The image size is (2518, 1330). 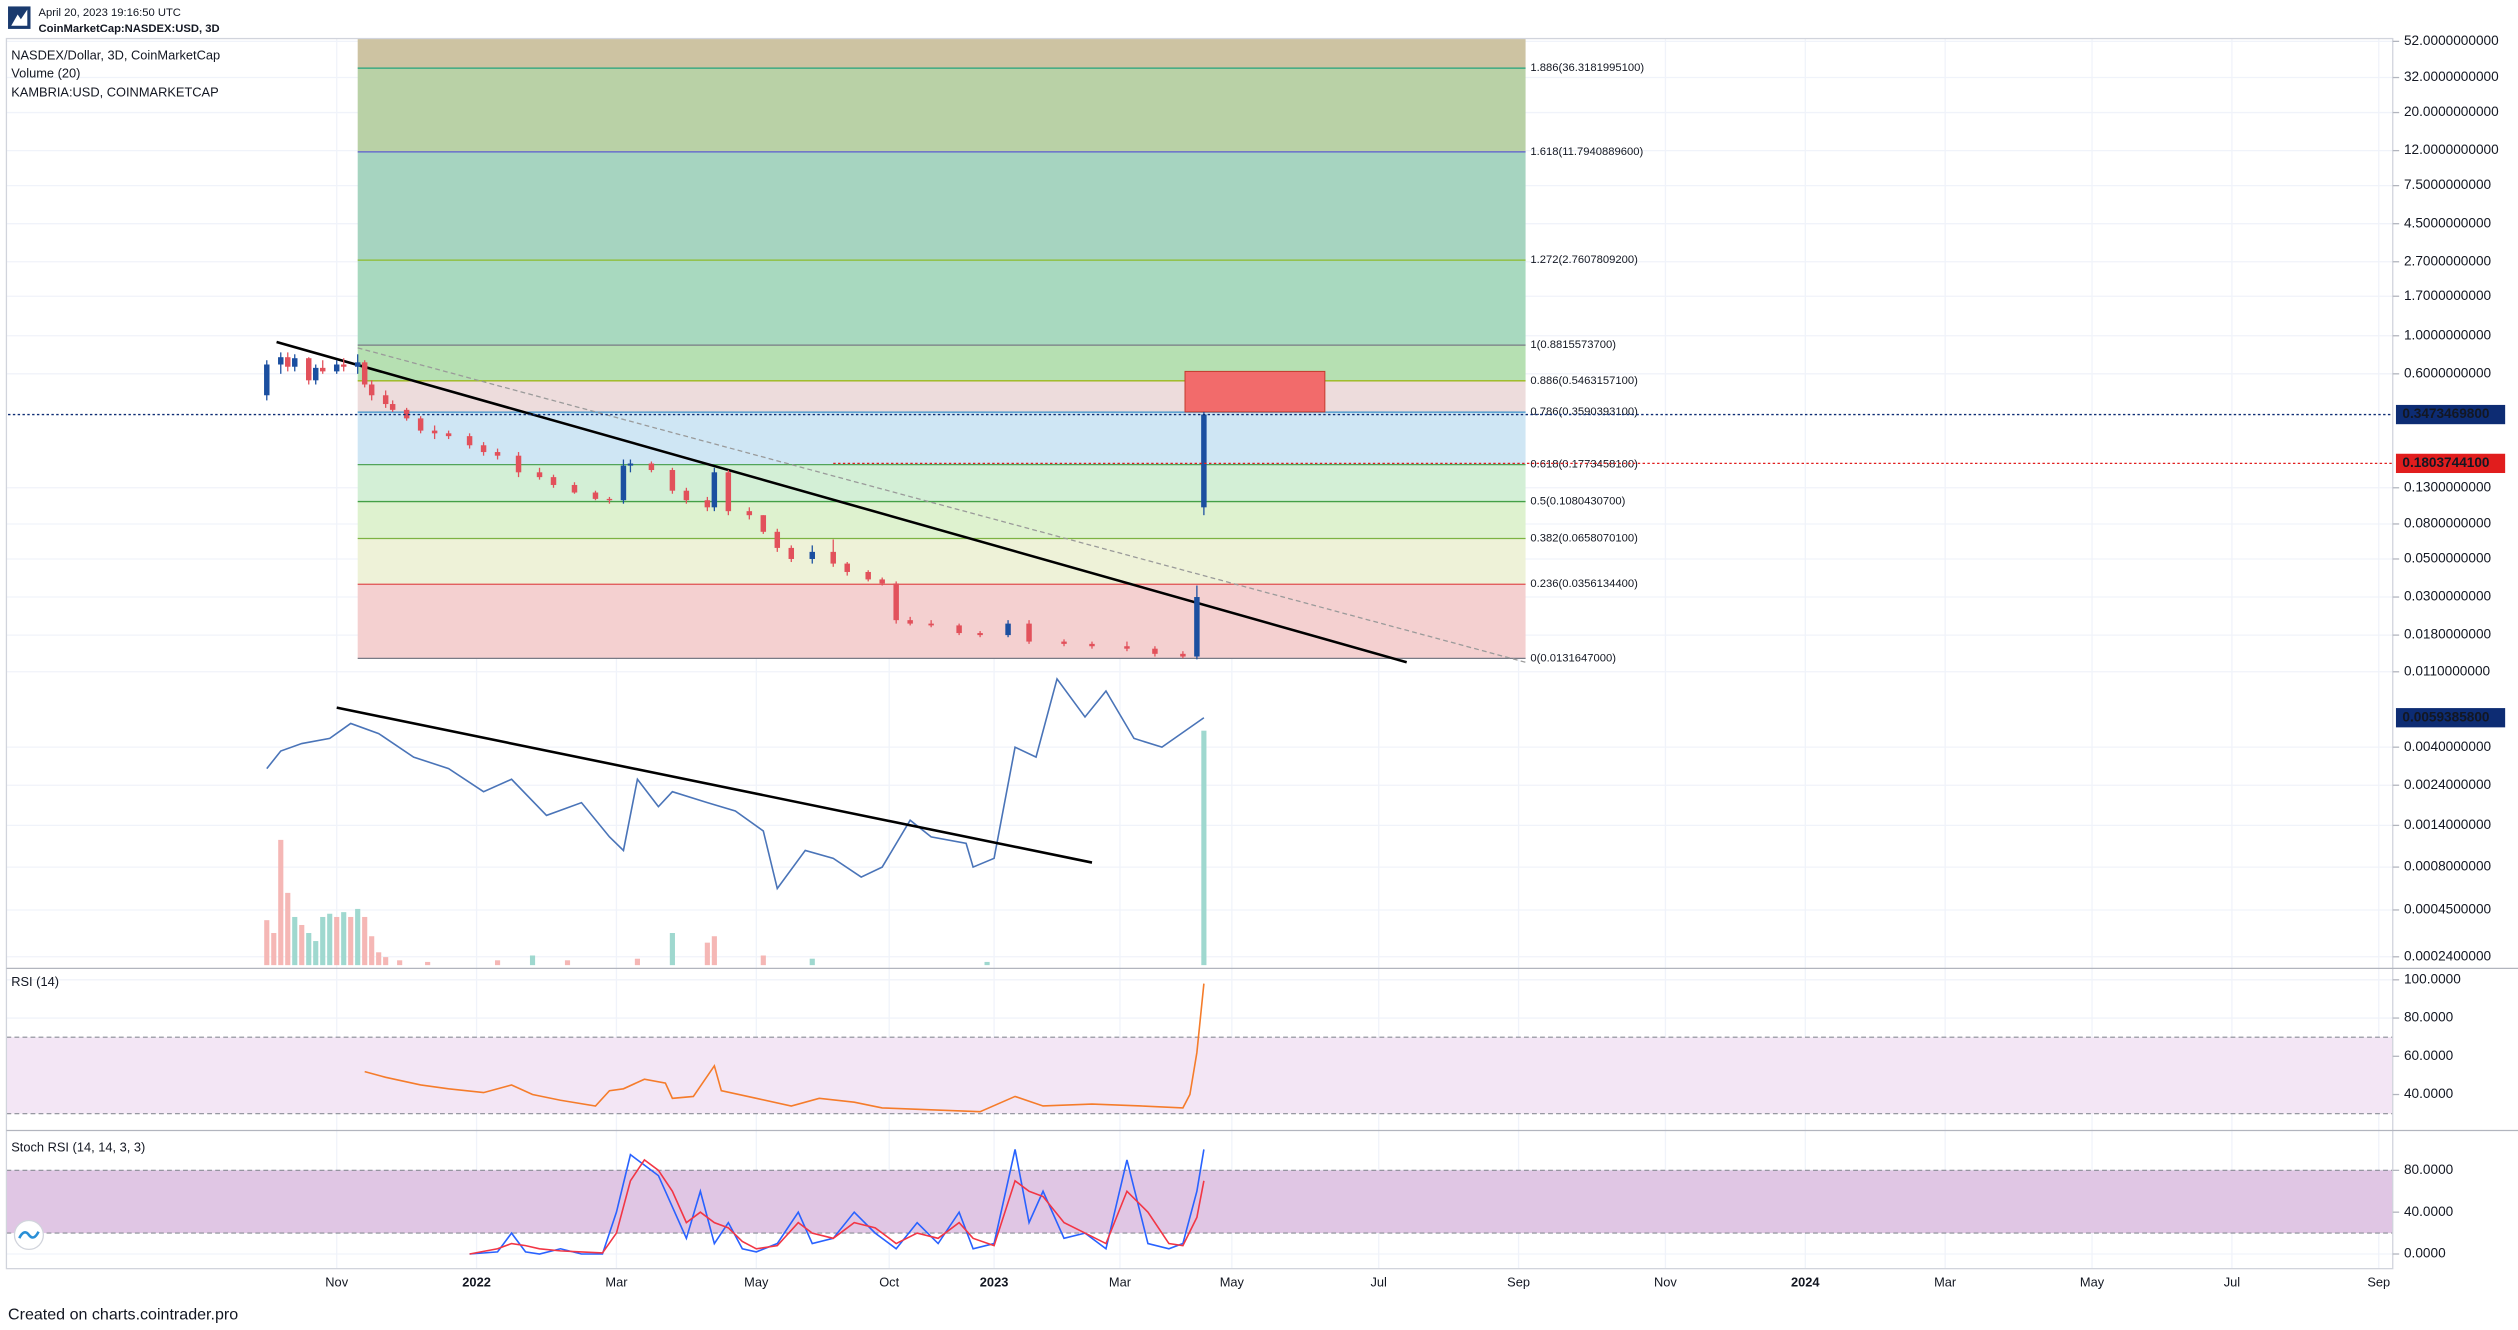 I want to click on y-tick-label: 2.7000000000, so click(x=2448, y=260).